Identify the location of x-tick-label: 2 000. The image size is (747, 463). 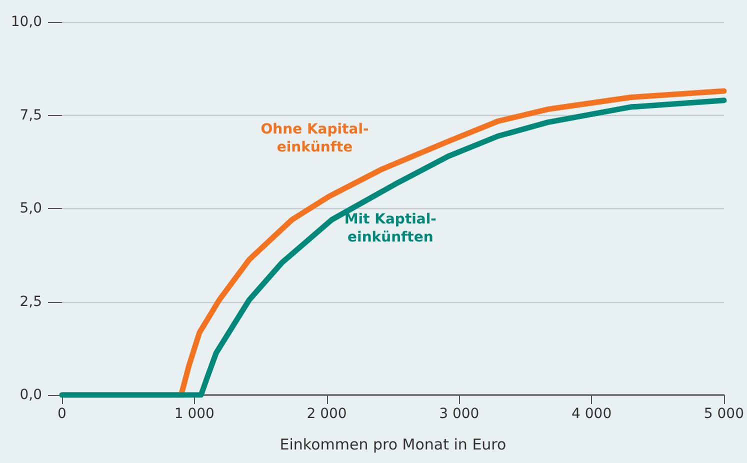
(326, 414).